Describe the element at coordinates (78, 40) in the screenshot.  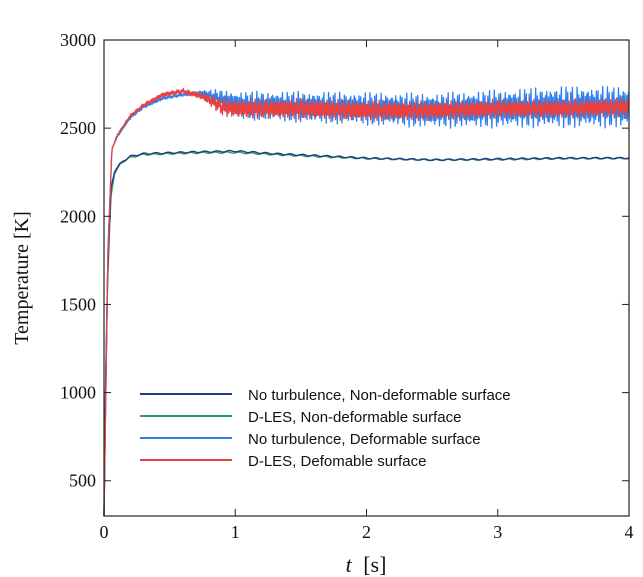
I see `y-tick-label: 3000` at that location.